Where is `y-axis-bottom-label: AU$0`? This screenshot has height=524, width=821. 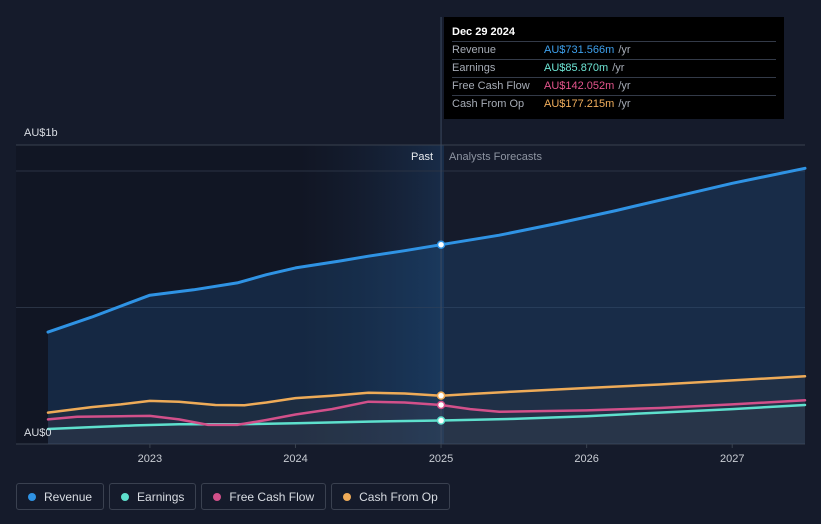 y-axis-bottom-label: AU$0 is located at coordinates (38, 433).